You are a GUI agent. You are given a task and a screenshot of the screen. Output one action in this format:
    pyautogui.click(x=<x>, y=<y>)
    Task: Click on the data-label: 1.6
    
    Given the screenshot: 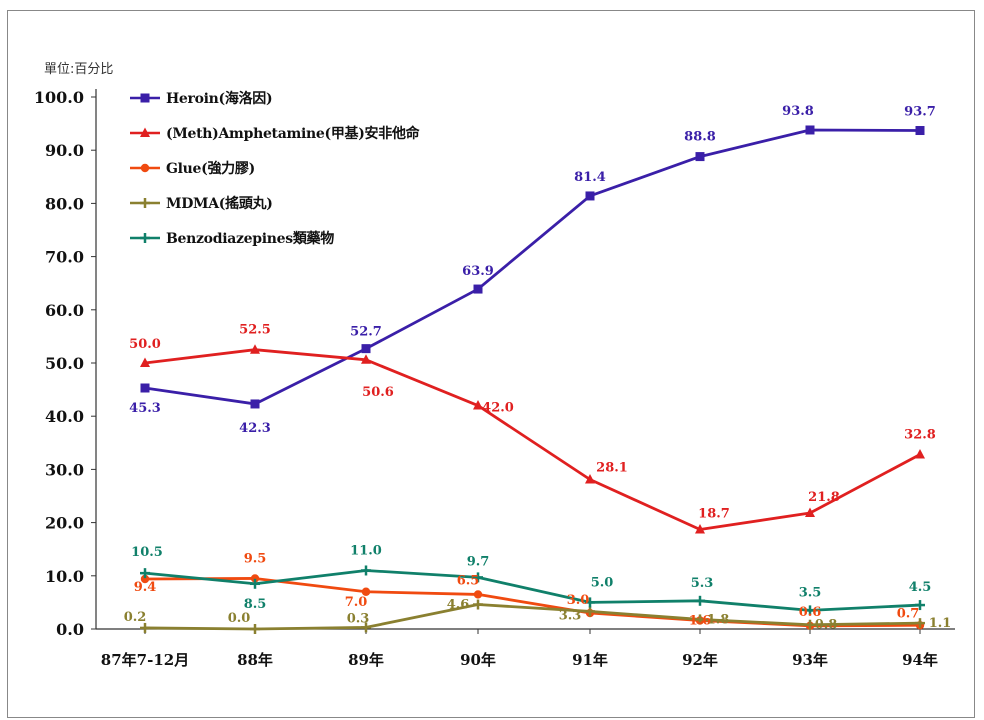 What is the action you would take?
    pyautogui.click(x=700, y=620)
    